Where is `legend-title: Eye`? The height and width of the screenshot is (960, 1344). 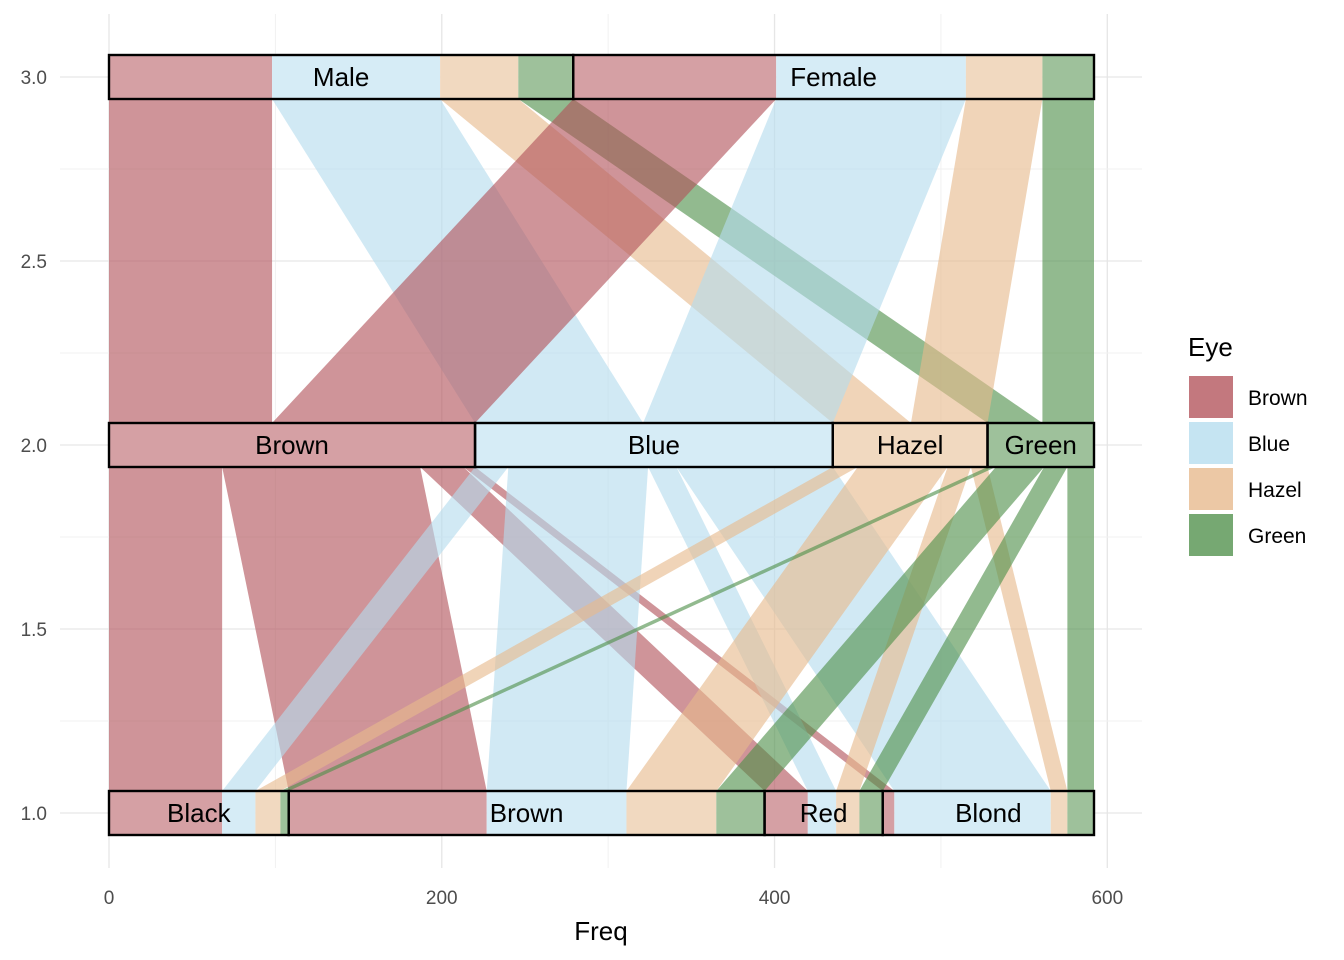 legend-title: Eye is located at coordinates (1210, 347).